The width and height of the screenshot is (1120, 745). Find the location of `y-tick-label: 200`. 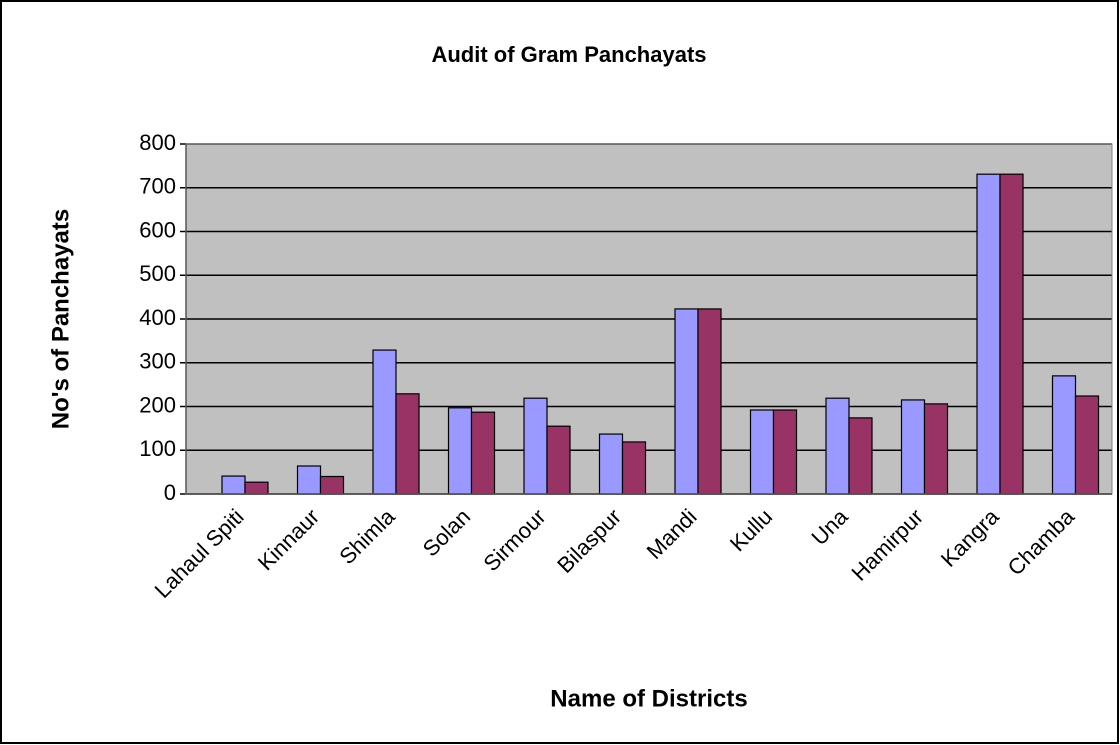

y-tick-label: 200 is located at coordinates (157, 404).